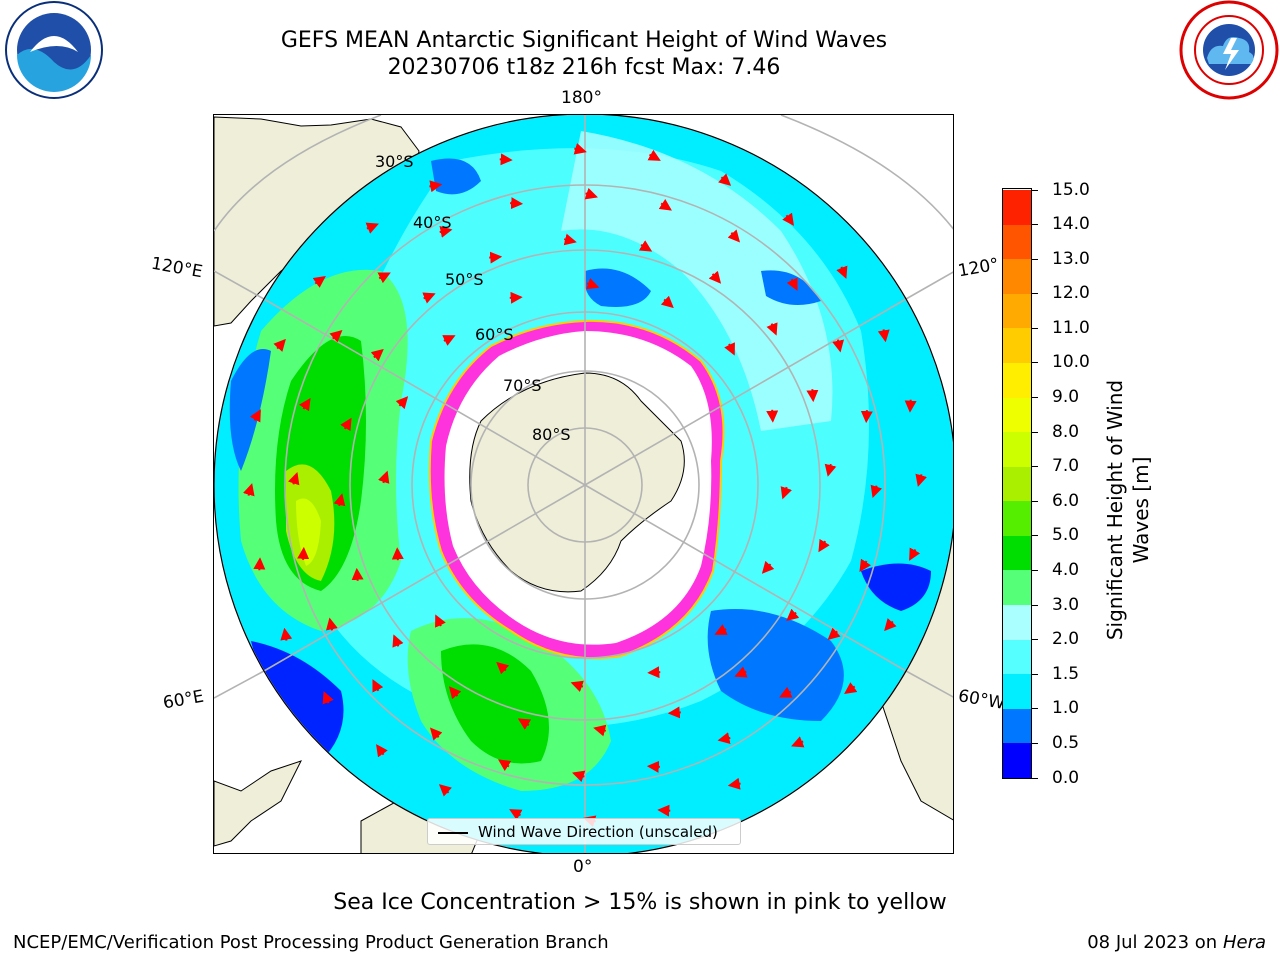 The width and height of the screenshot is (1280, 960). I want to click on colorbar-tick-label: 13.0, so click(1071, 258).